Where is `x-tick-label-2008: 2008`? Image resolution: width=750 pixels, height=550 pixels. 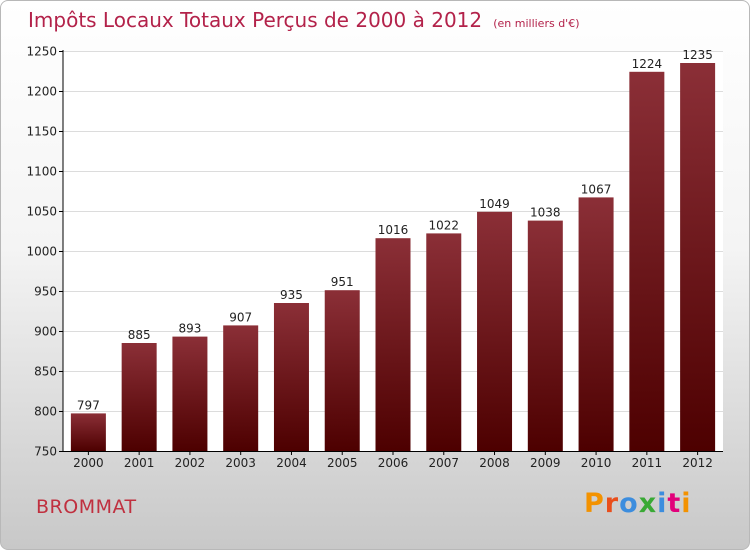 x-tick-label-2008: 2008 is located at coordinates (494, 463).